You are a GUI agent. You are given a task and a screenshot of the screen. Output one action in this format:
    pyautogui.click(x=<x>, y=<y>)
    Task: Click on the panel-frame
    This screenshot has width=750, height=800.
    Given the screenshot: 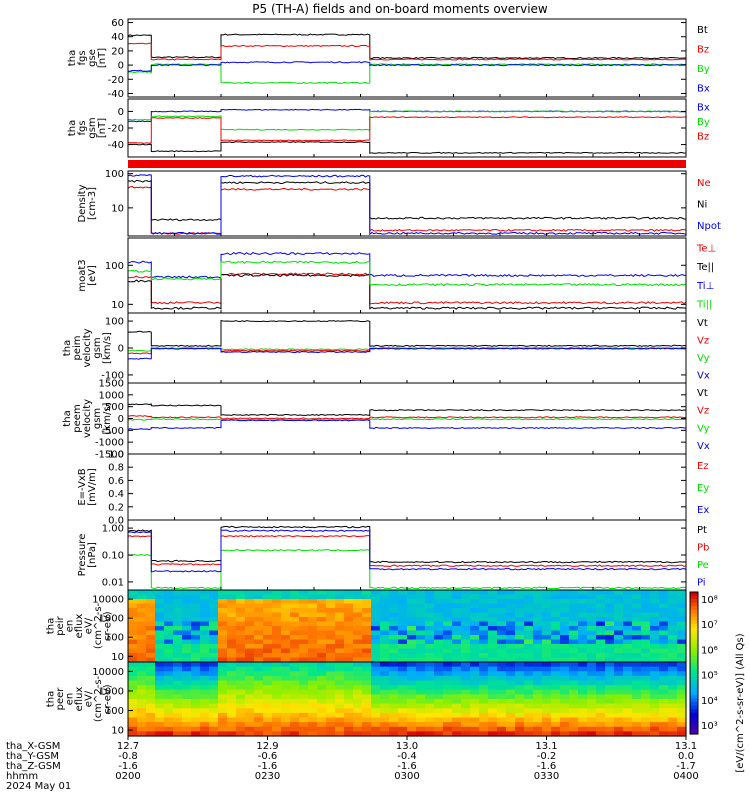 What is the action you would take?
    pyautogui.click(x=407, y=487)
    